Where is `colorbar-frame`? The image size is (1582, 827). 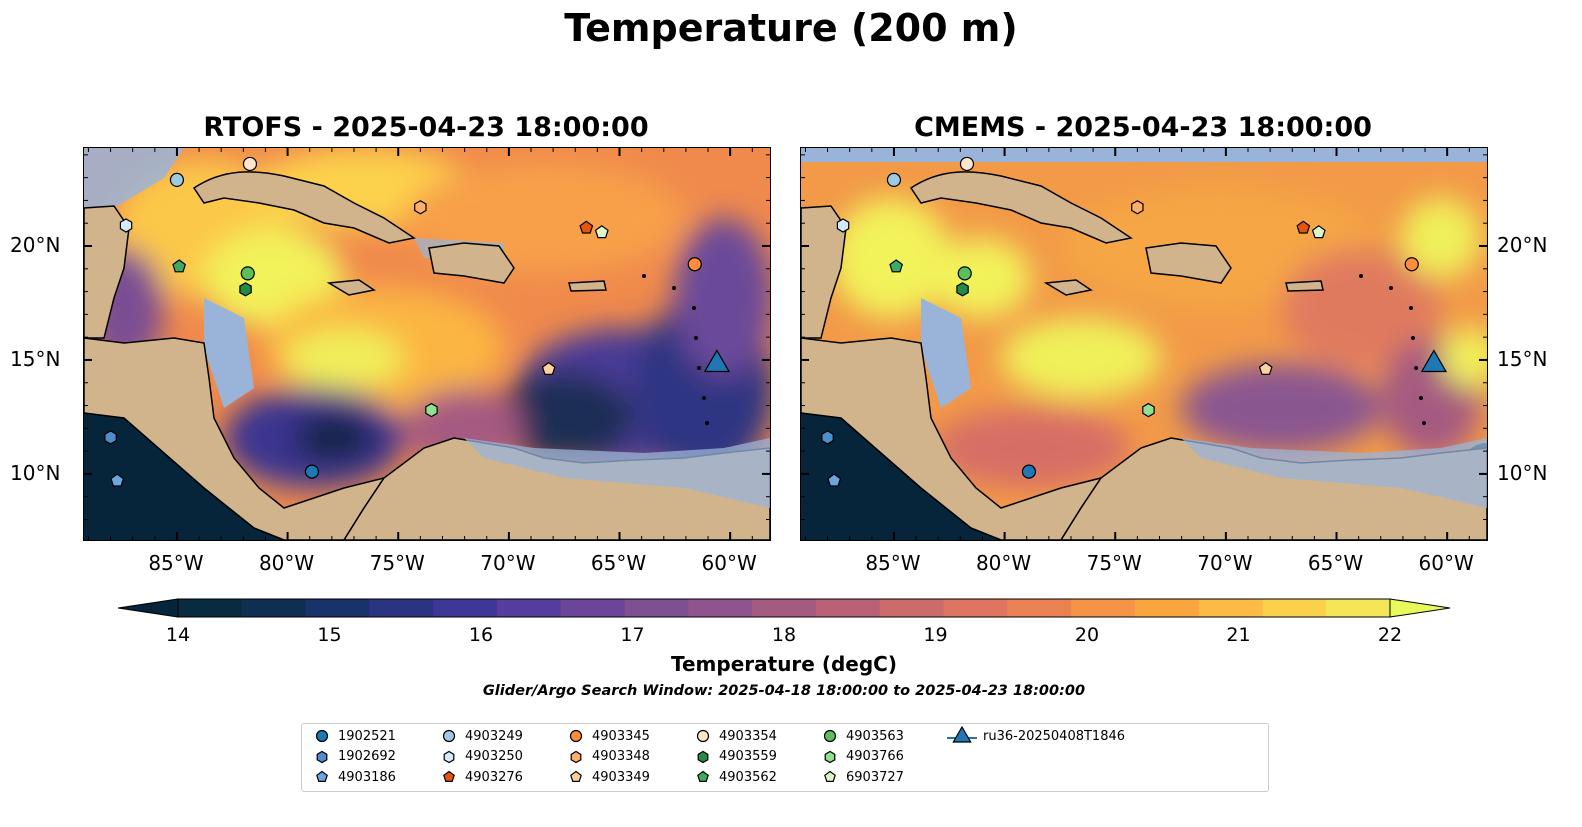
colorbar-frame is located at coordinates (784, 608).